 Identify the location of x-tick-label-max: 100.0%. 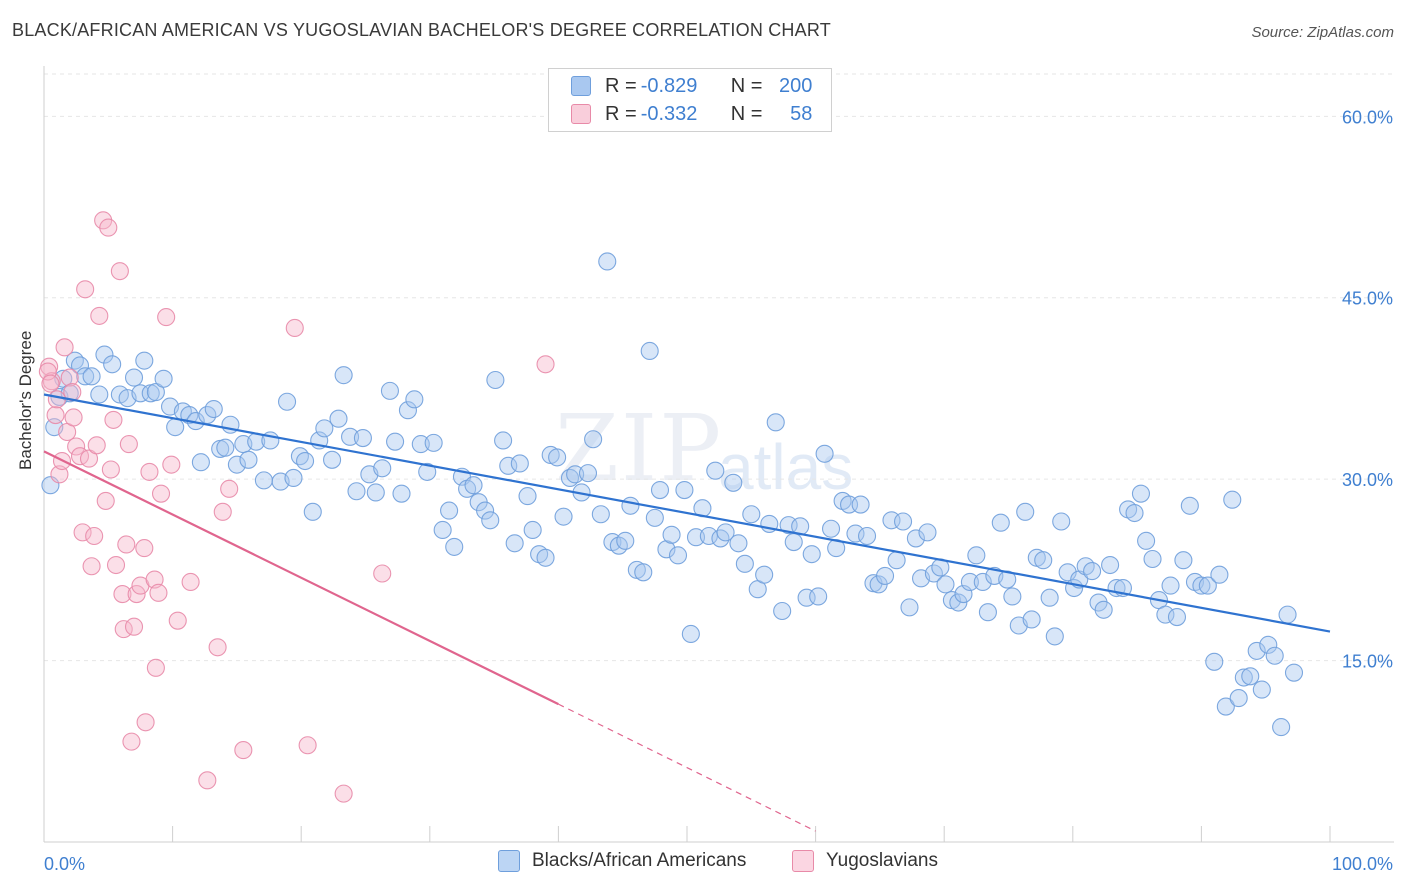
(1362, 864).